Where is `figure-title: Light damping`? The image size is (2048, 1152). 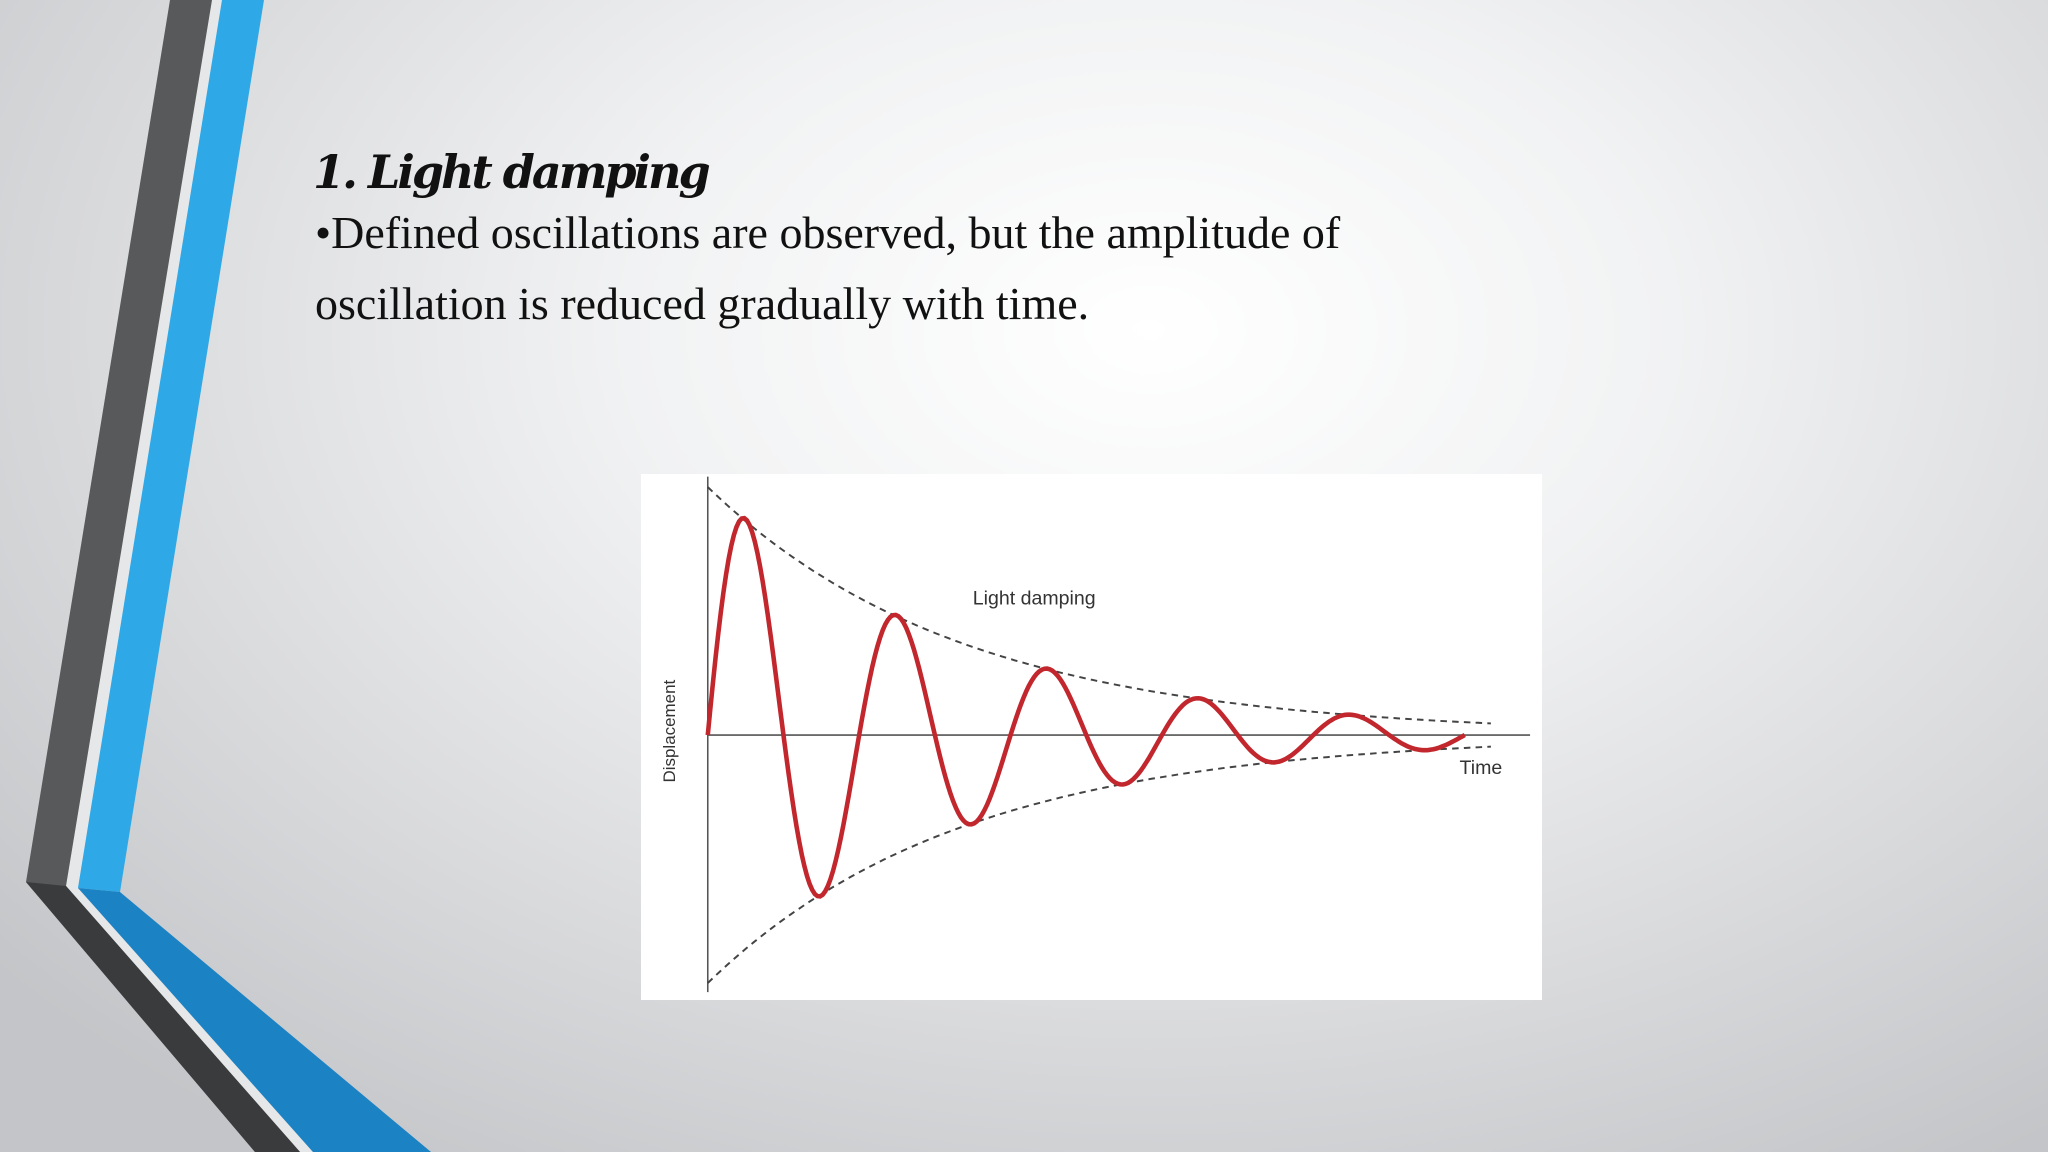
figure-title: Light damping is located at coordinates (1034, 599).